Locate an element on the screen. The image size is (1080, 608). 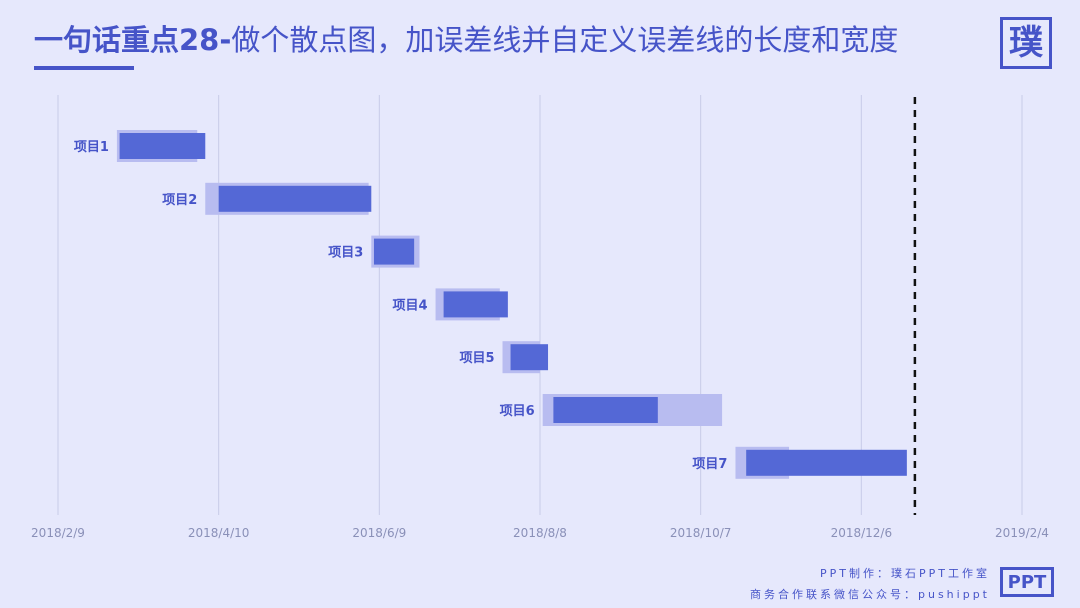
pu-logo: 璞 is located at coordinates (1026, 43).